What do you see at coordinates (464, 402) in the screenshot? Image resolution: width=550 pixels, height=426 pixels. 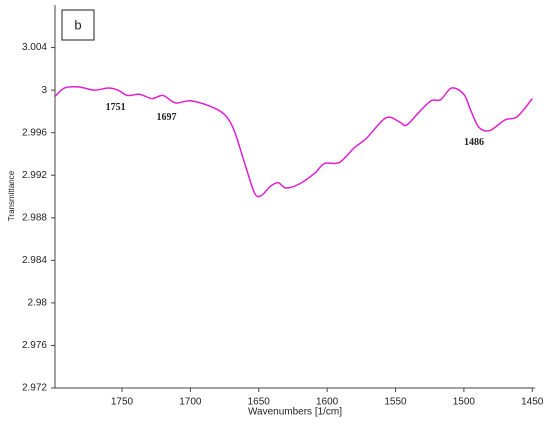 I see `x-tick-label: 1500` at bounding box center [464, 402].